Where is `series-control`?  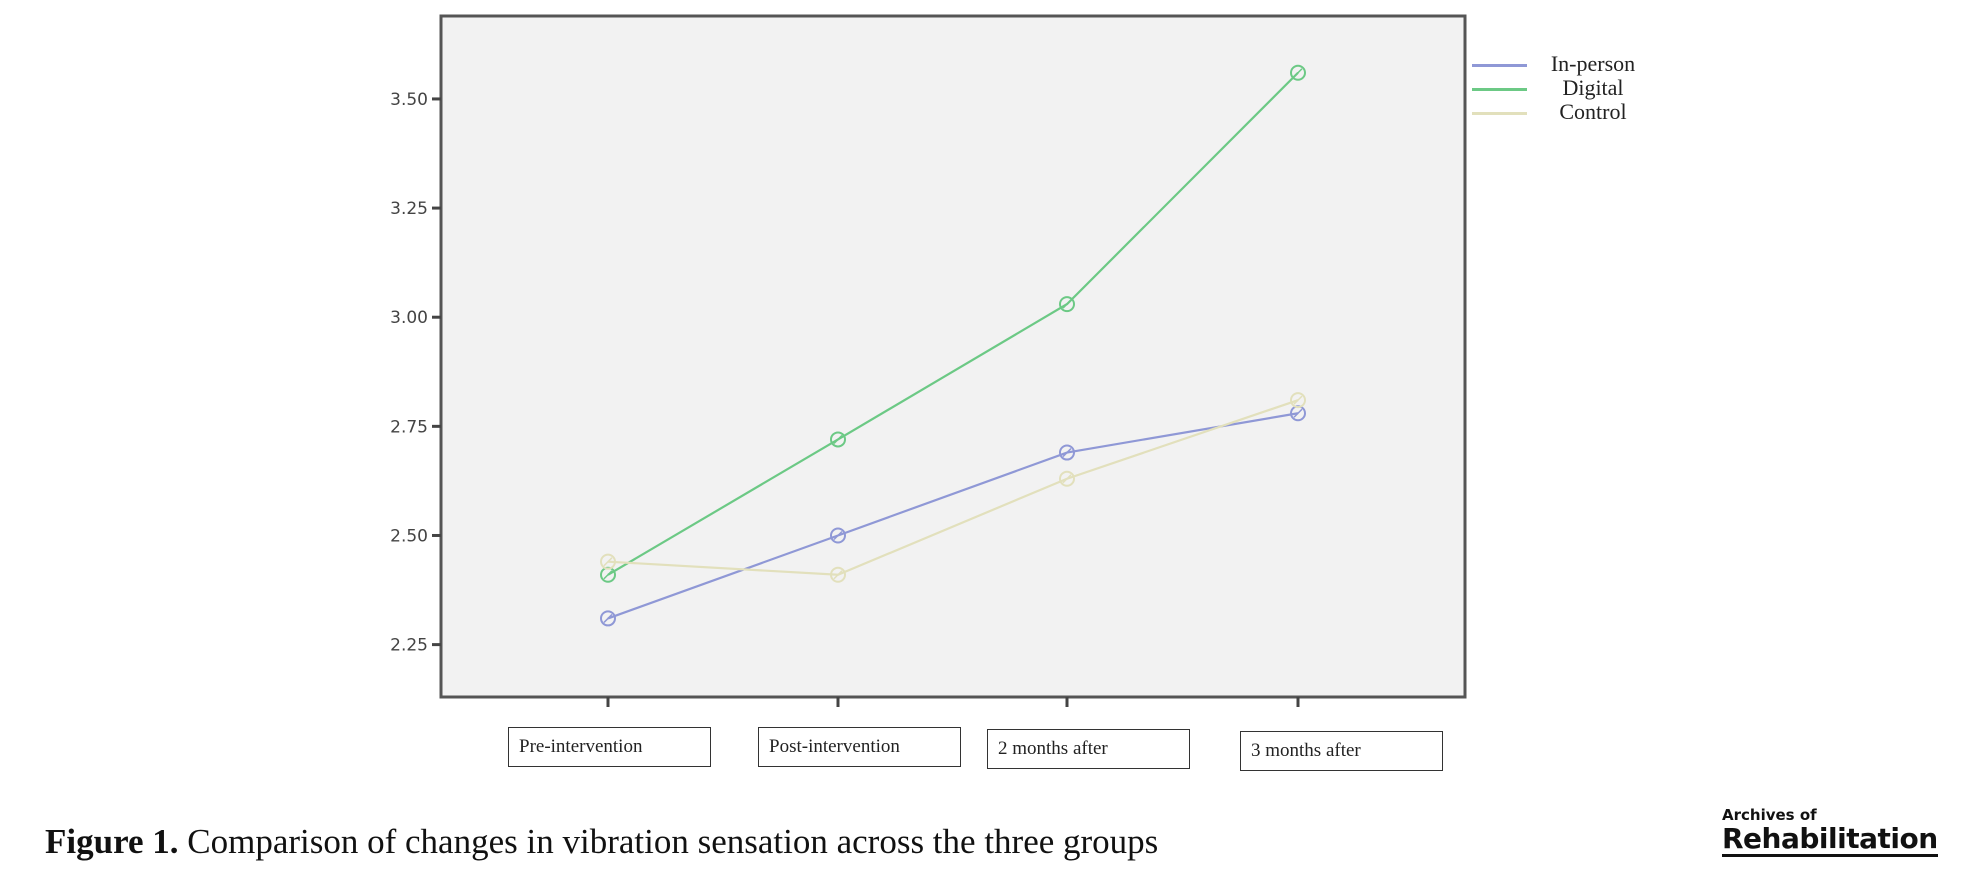 series-control is located at coordinates (953, 487).